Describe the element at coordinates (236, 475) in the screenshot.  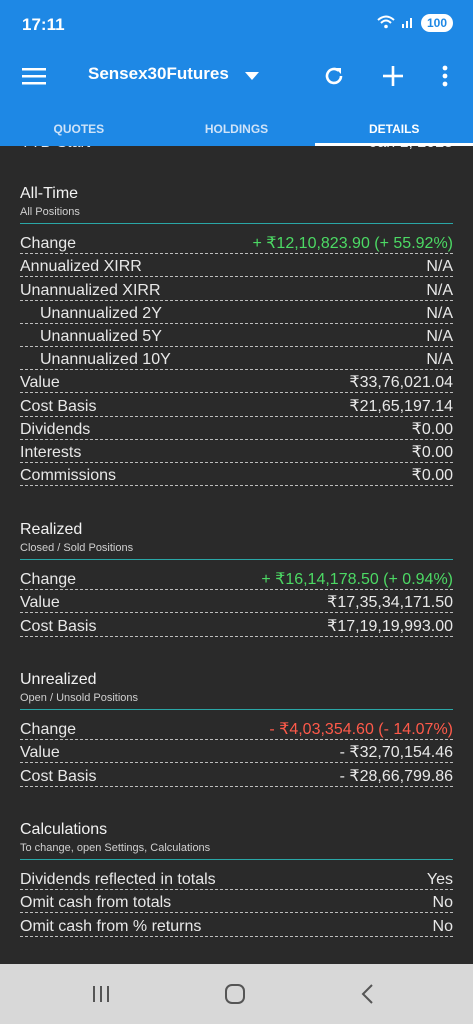
I see `row-commissions: Commissions ₹0.00` at that location.